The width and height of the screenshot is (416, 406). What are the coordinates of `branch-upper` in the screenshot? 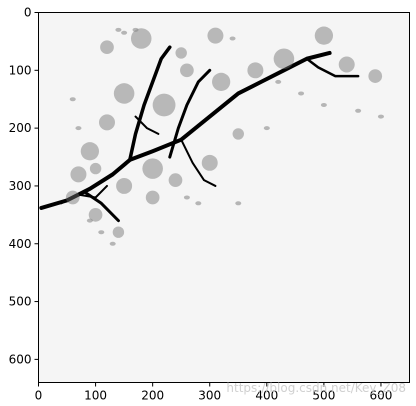 It's located at (150, 103).